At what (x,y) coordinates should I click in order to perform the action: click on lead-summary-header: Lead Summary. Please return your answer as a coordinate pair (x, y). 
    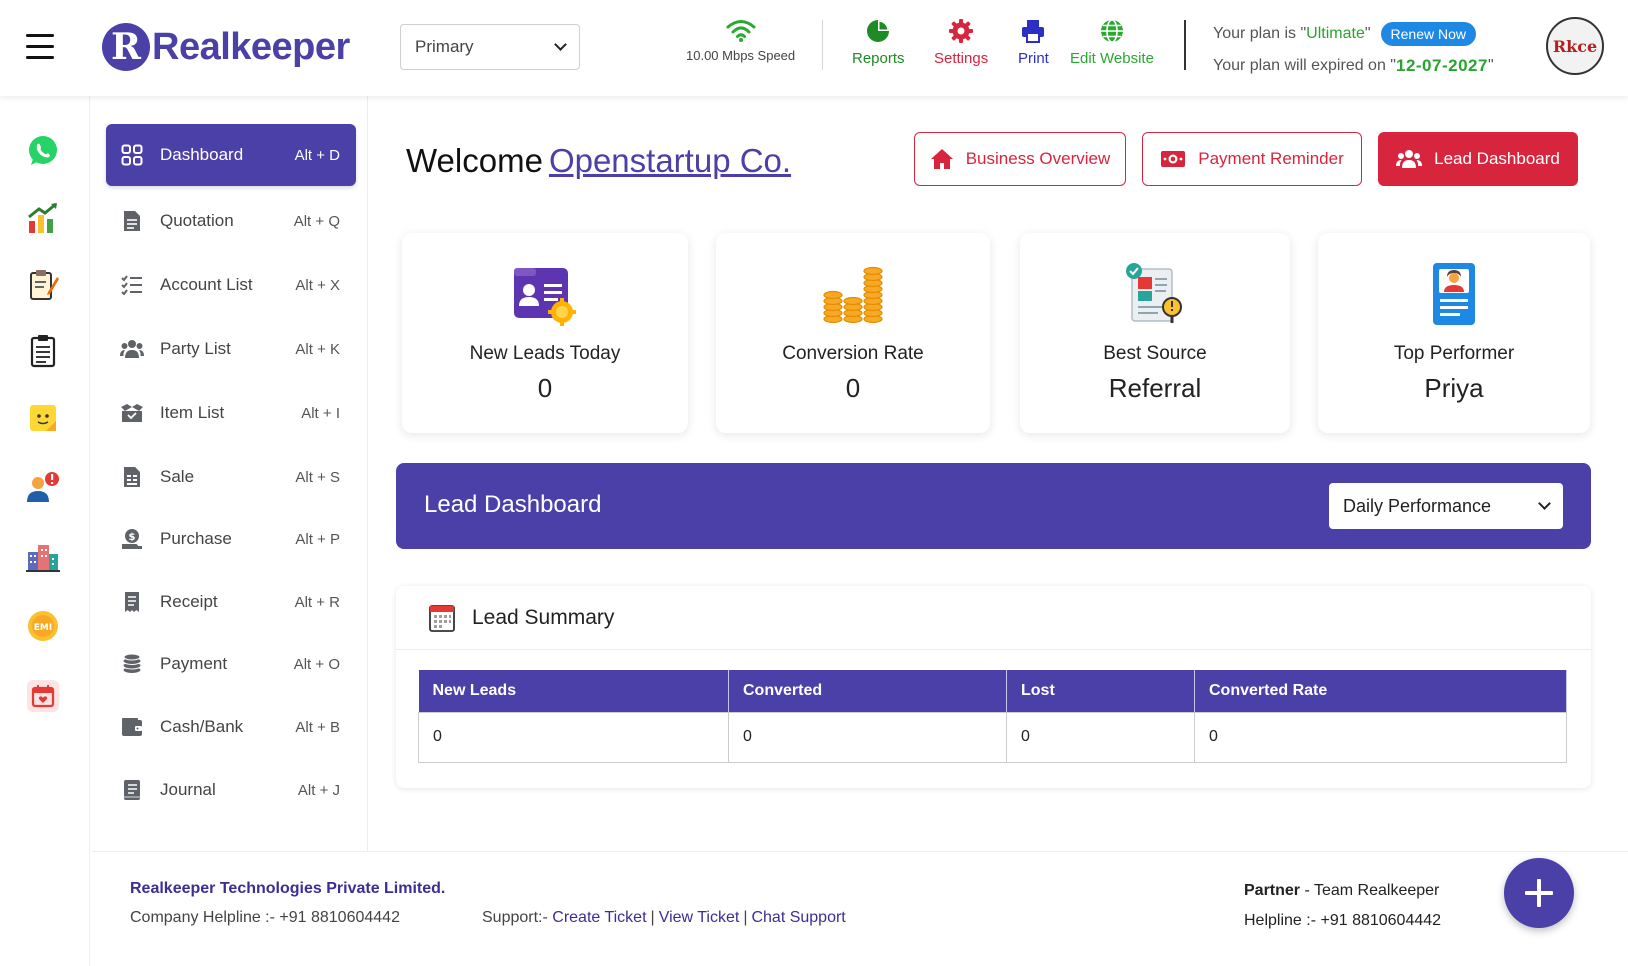
    Looking at the image, I should click on (993, 618).